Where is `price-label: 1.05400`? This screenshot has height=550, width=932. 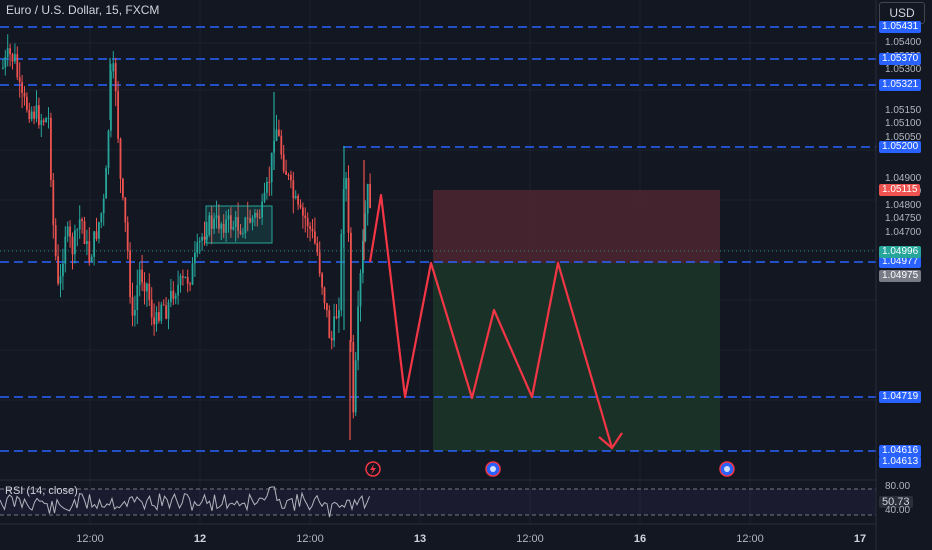 price-label: 1.05400 is located at coordinates (903, 42).